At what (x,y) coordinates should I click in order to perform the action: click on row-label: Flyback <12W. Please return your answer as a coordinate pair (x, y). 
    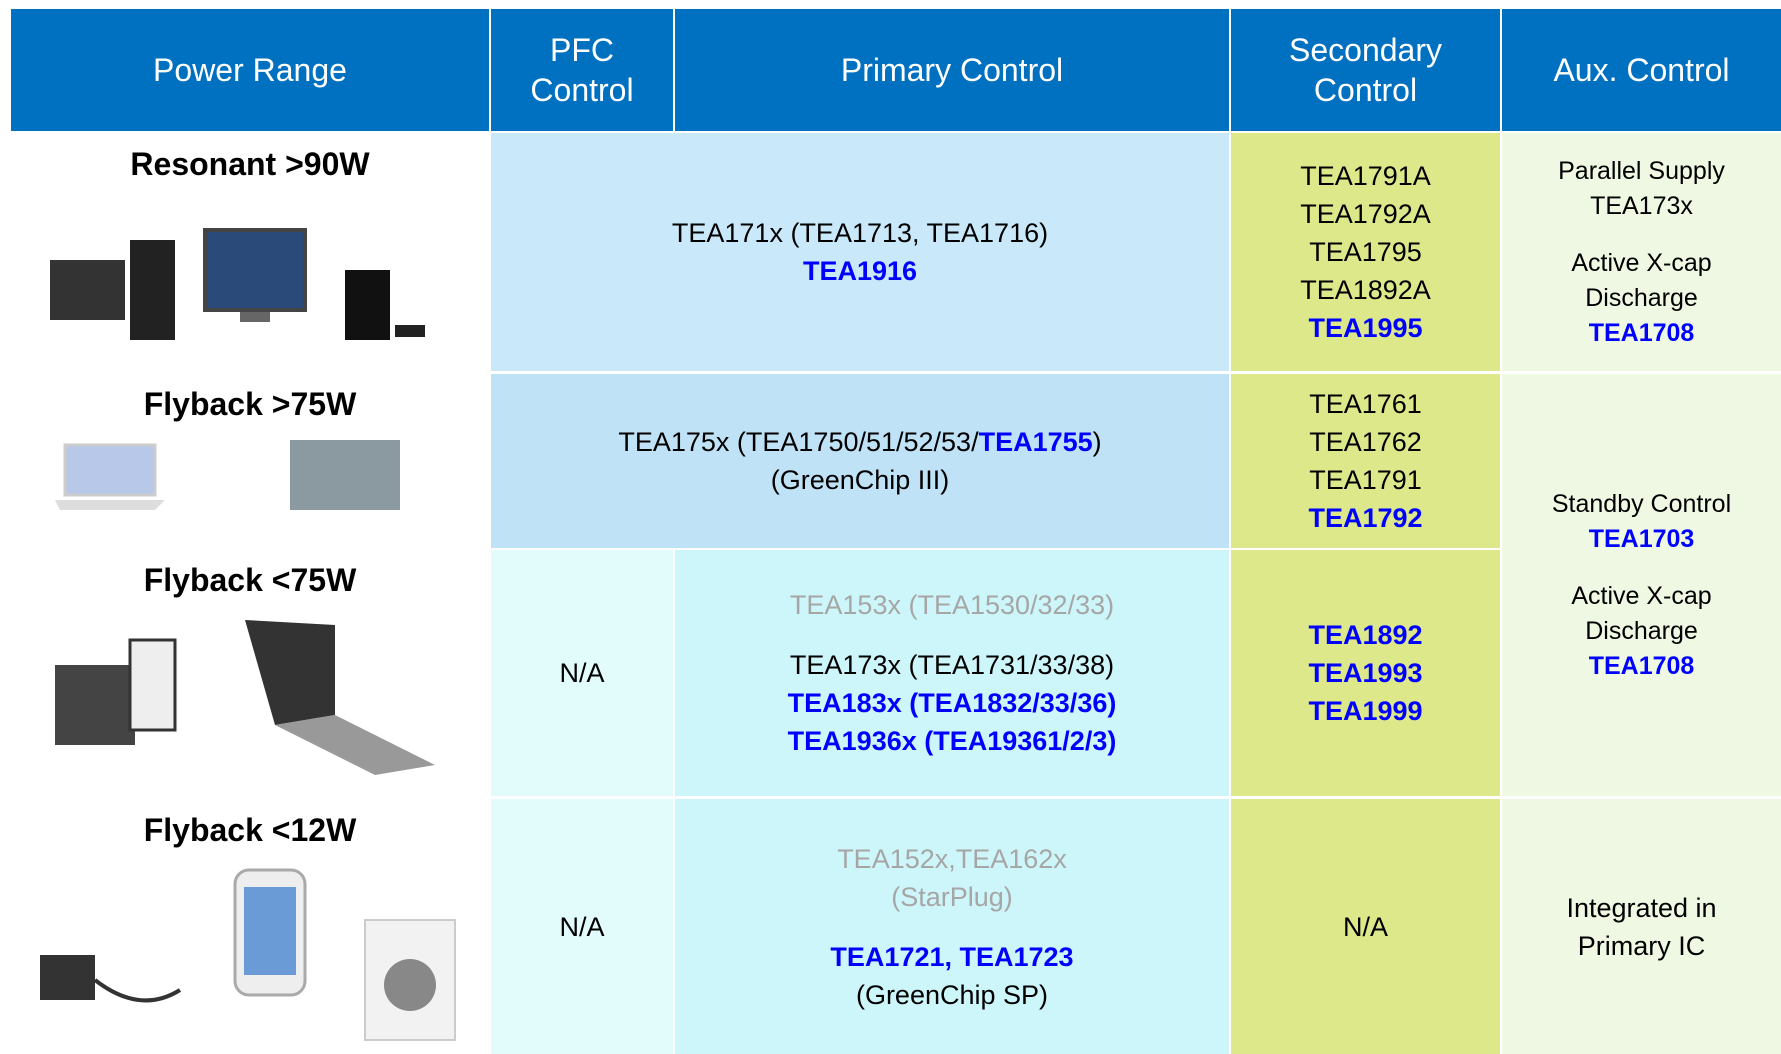
    Looking at the image, I should click on (250, 830).